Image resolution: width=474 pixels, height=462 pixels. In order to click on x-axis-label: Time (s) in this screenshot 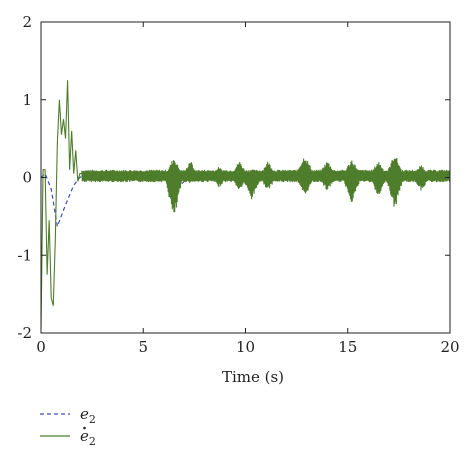, I will do `click(253, 377)`.